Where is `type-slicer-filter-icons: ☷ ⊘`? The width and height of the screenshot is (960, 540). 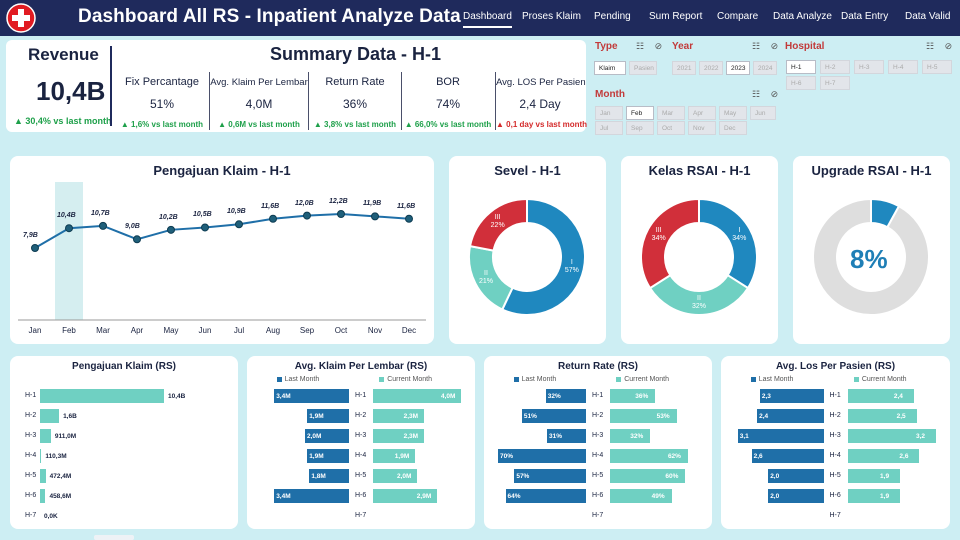
type-slicer-filter-icons: ☷ ⊘ is located at coordinates (651, 46).